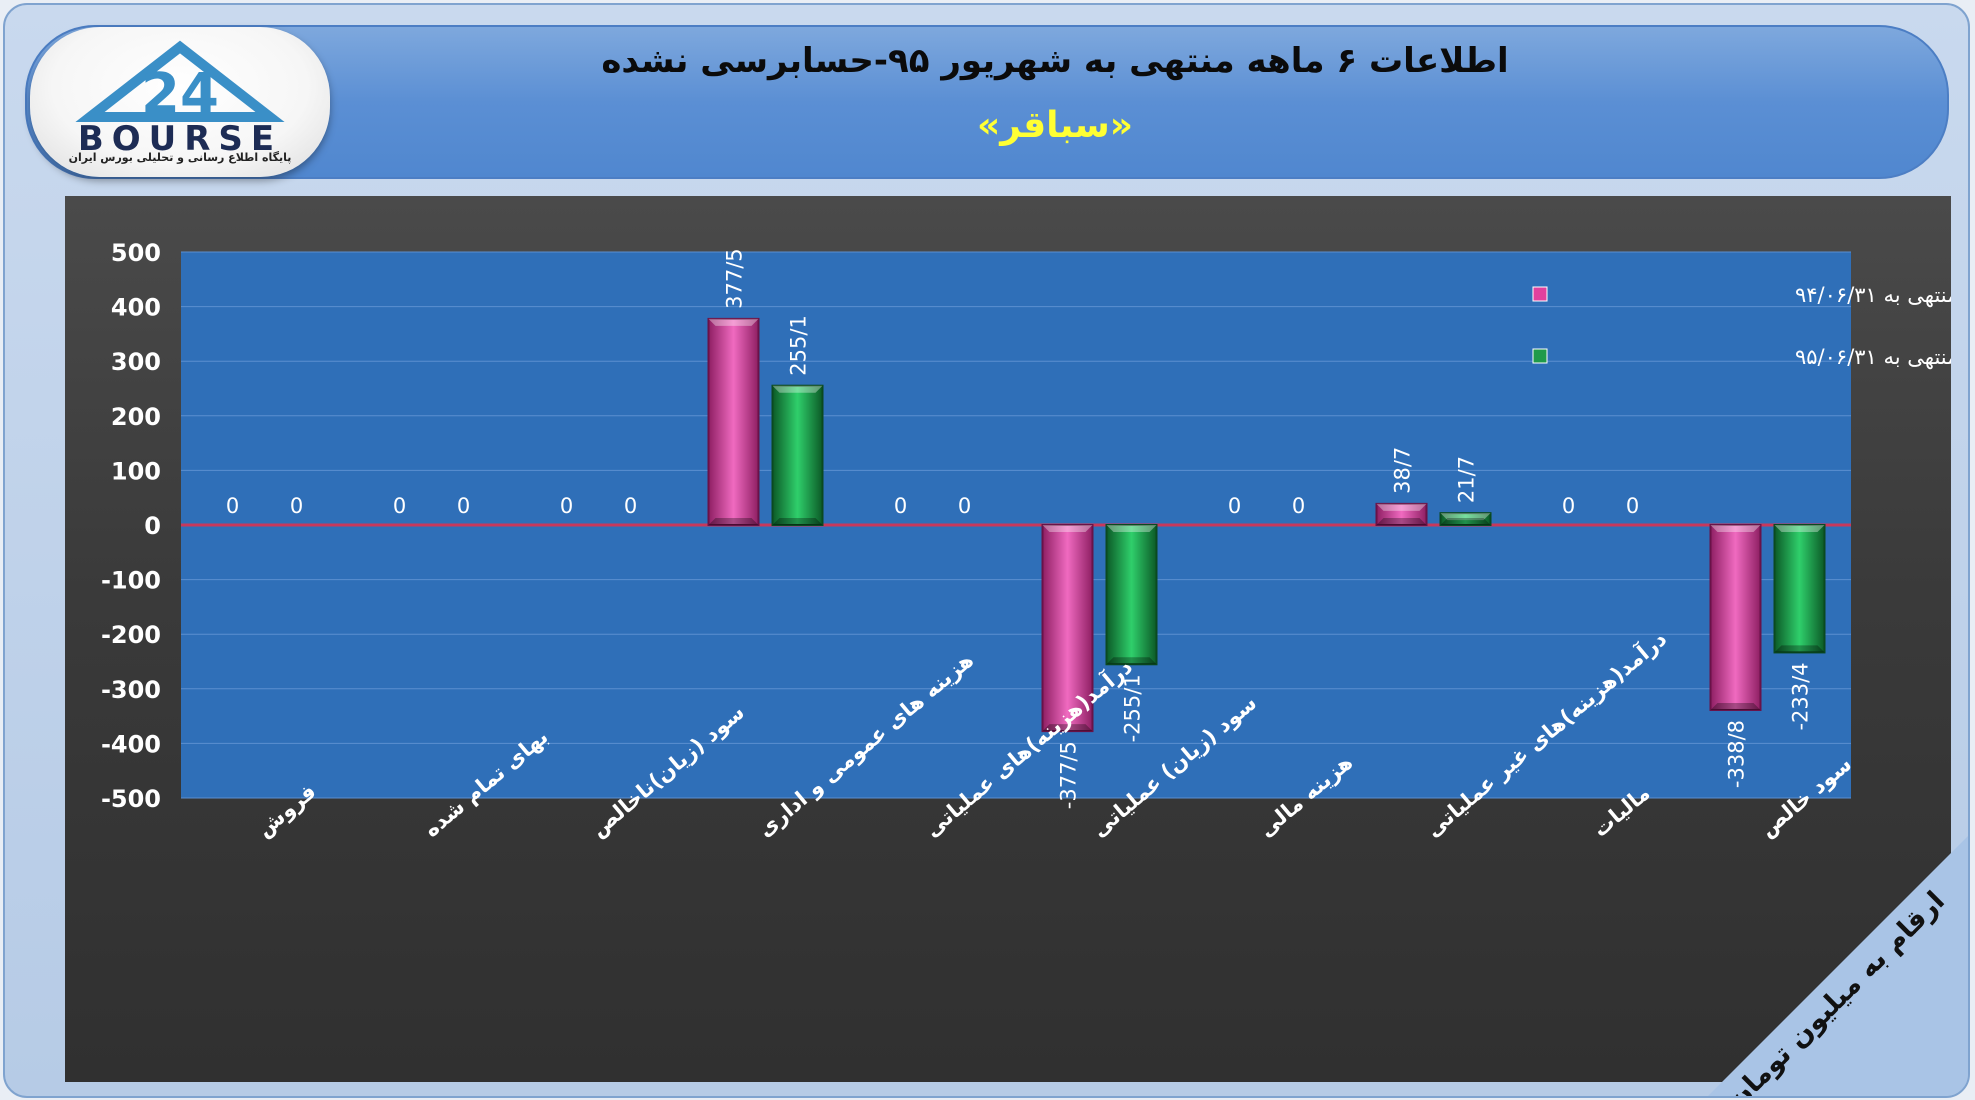 This screenshot has height=1100, width=1975. What do you see at coordinates (799, 345) in the screenshot?
I see `data-label: 255/1` at bounding box center [799, 345].